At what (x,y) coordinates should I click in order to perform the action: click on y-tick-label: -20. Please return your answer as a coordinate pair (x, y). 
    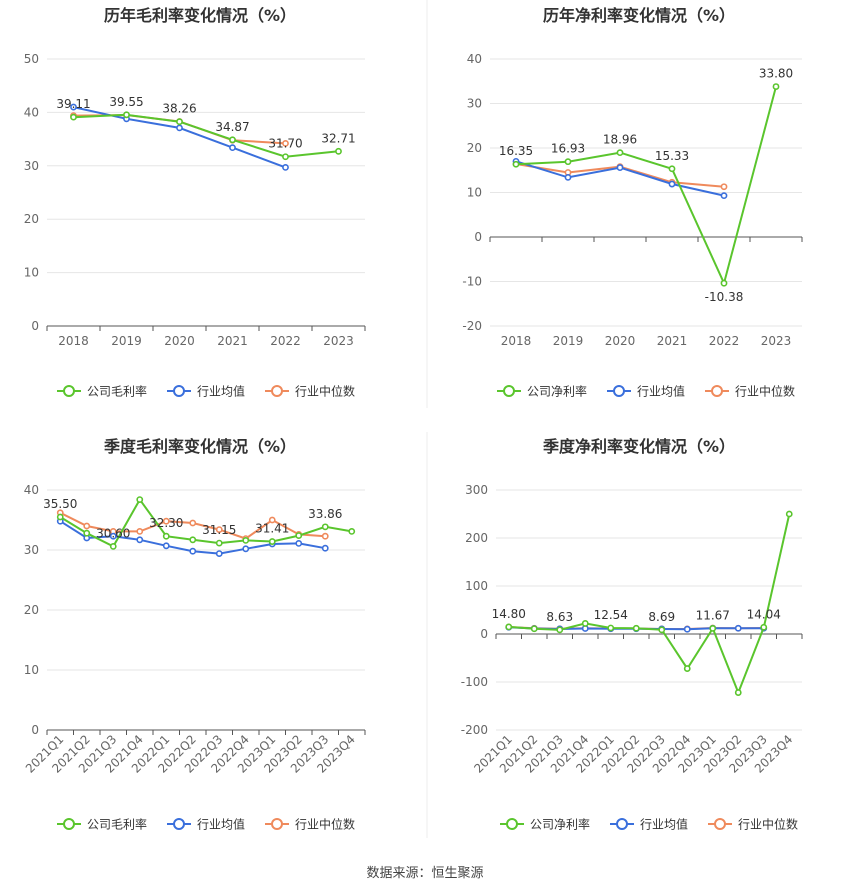
    Looking at the image, I should click on (472, 326).